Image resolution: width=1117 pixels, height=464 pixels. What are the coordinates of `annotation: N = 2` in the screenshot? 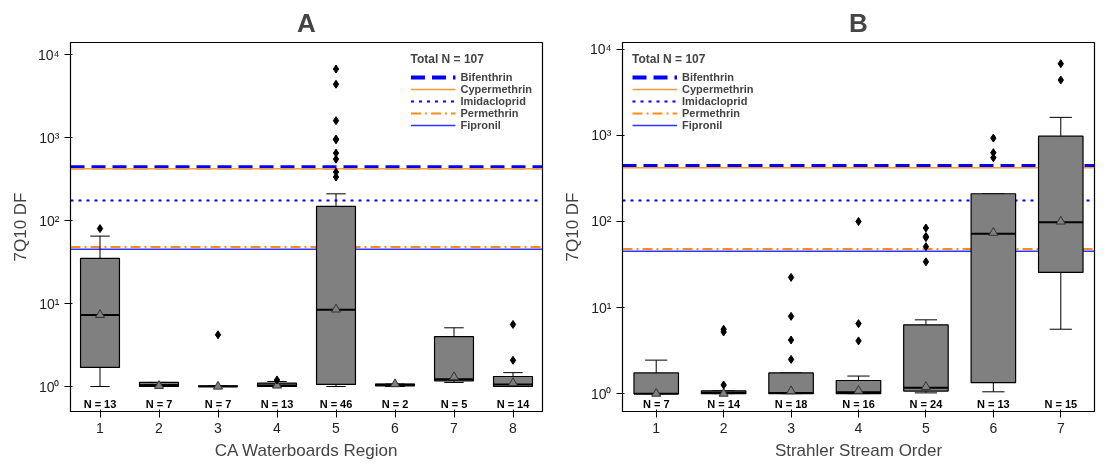 It's located at (395, 403).